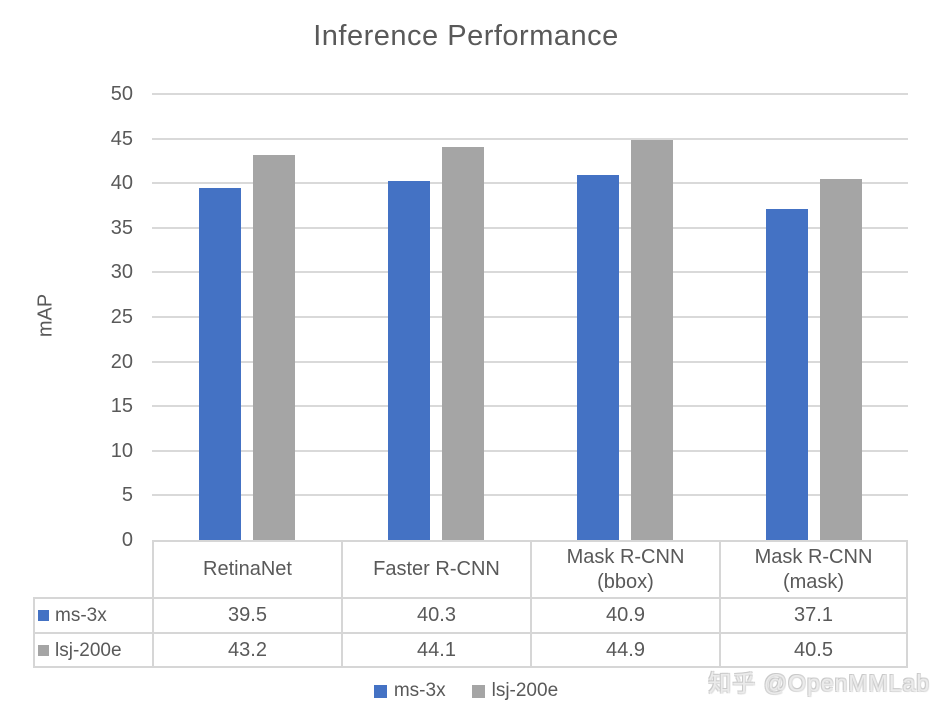  Describe the element at coordinates (121, 139) in the screenshot. I see `y-tick-label: 45` at that location.